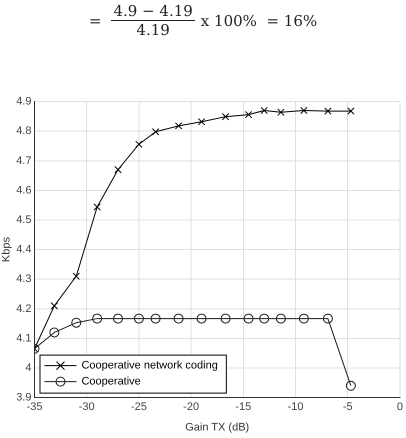  Describe the element at coordinates (24, 308) in the screenshot. I see `y-tick-label: 4.2` at that location.